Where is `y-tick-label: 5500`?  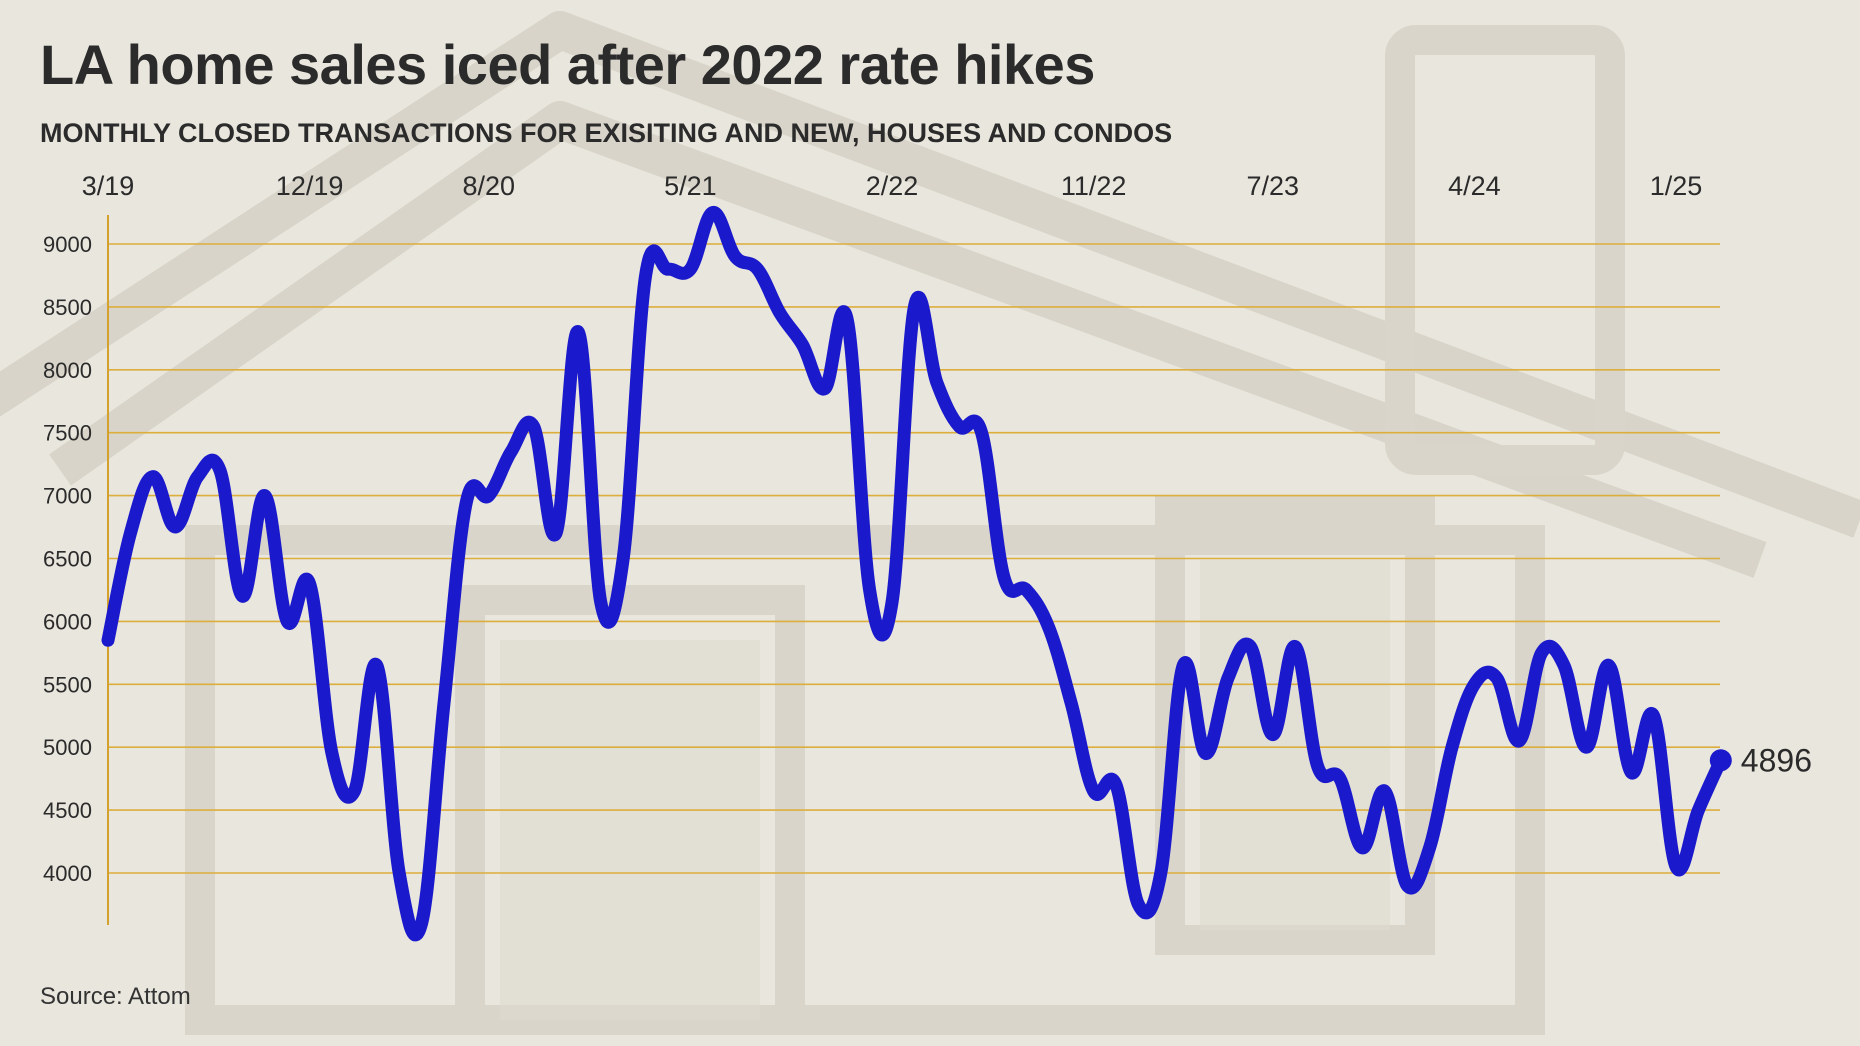 y-tick-label: 5500 is located at coordinates (67, 684).